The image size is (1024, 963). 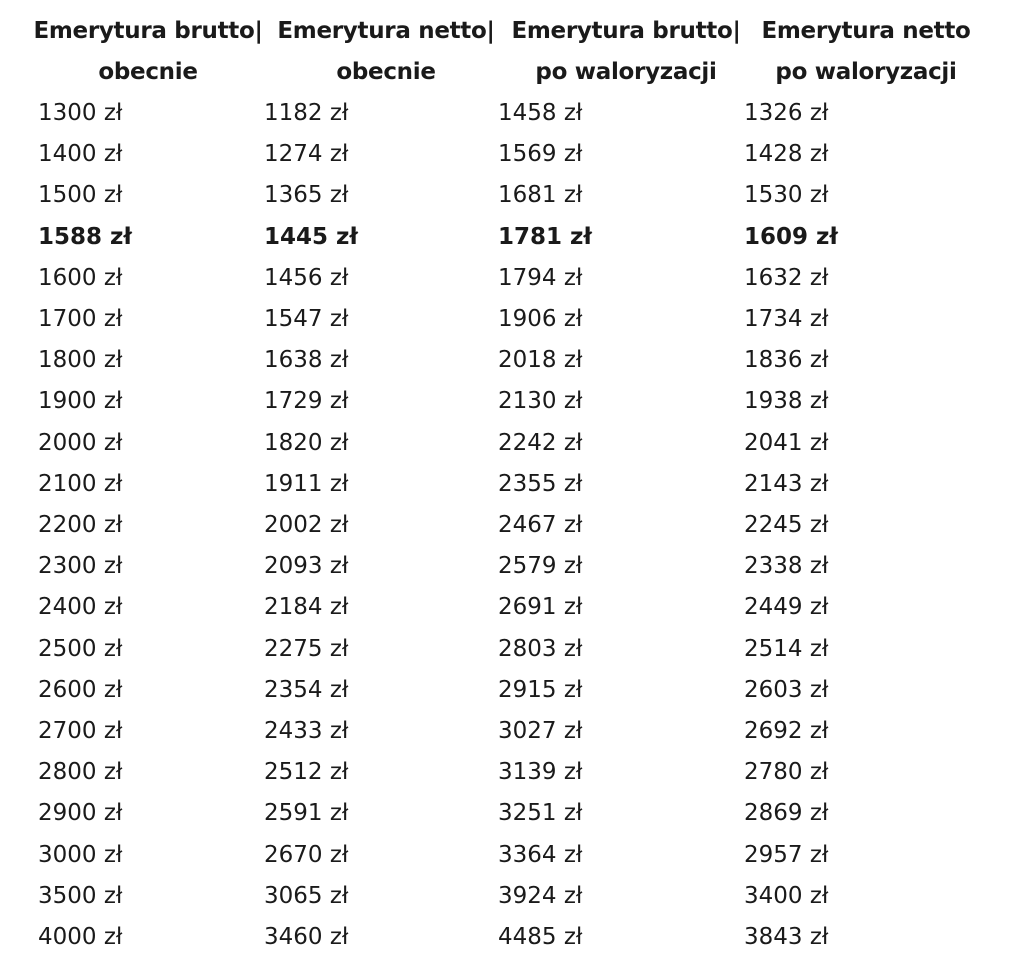 What do you see at coordinates (80, 813) in the screenshot?
I see `table-cell: 2900 zł` at bounding box center [80, 813].